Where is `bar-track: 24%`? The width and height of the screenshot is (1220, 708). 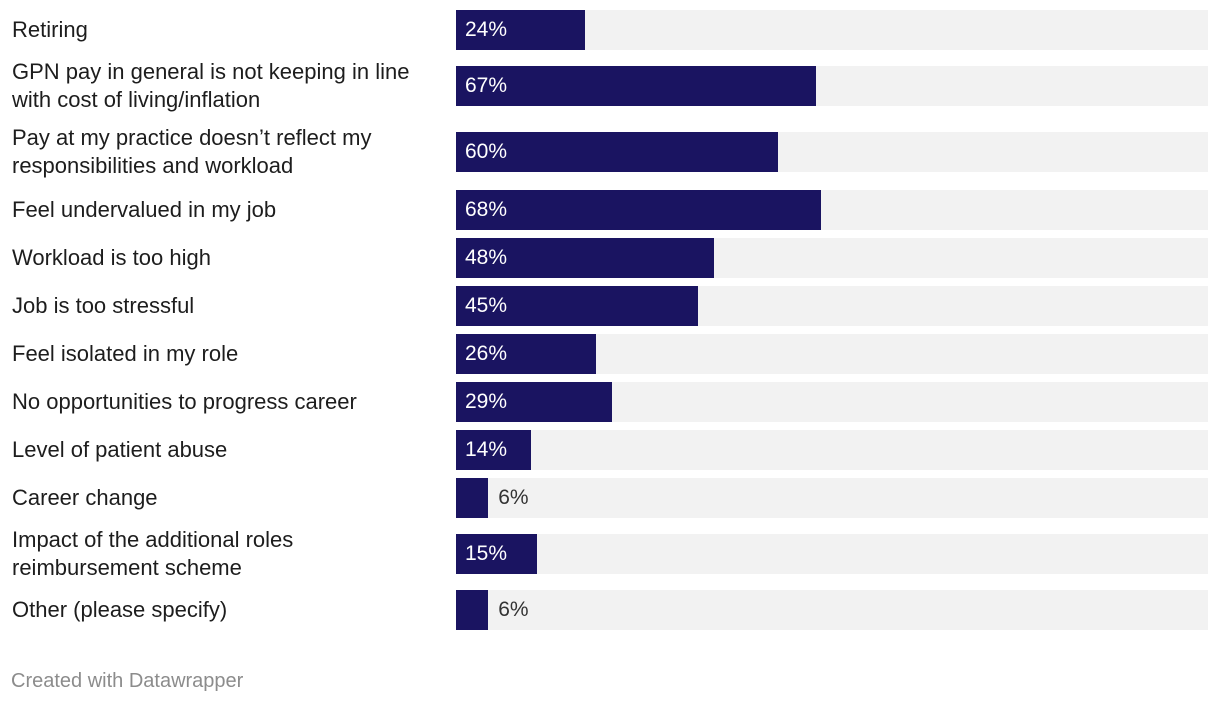
bar-track: 24% is located at coordinates (832, 30).